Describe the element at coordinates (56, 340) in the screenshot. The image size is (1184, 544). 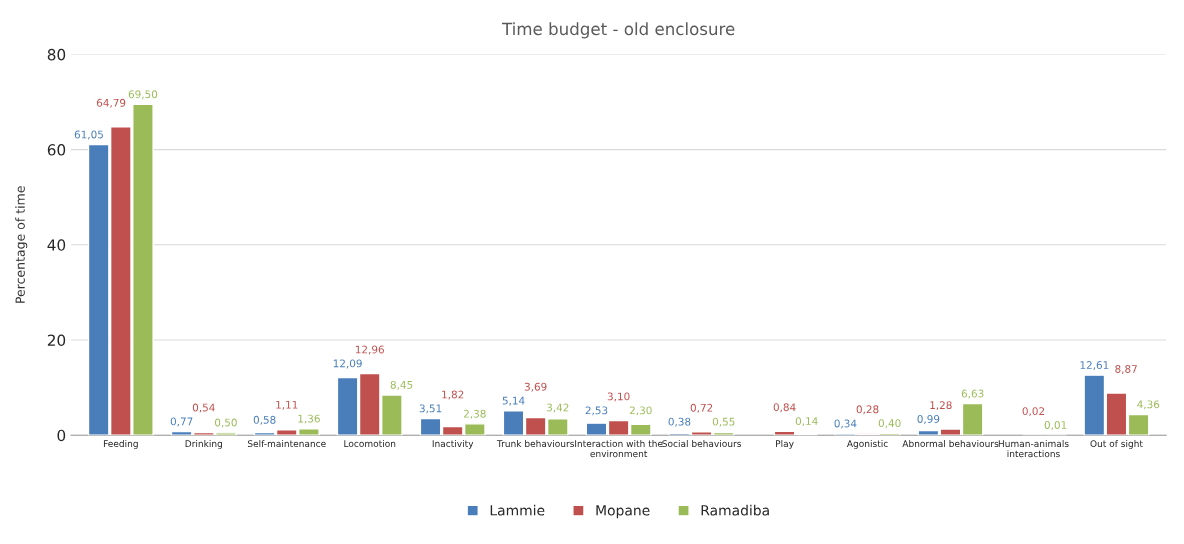
I see `y-tick-label: 20` at that location.